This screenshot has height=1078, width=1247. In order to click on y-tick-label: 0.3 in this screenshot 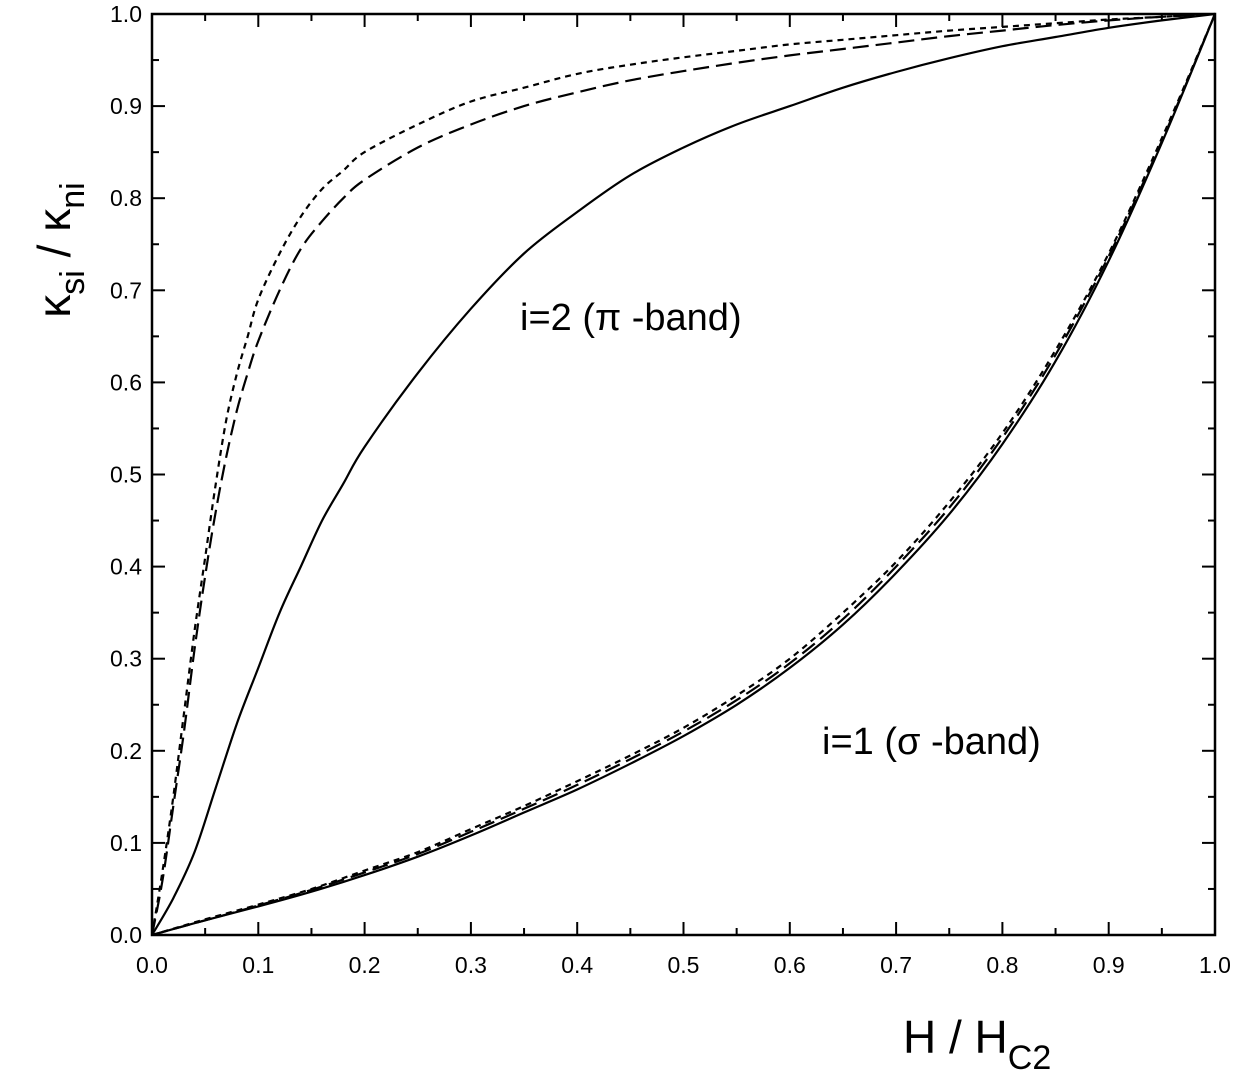, I will do `click(126, 659)`.